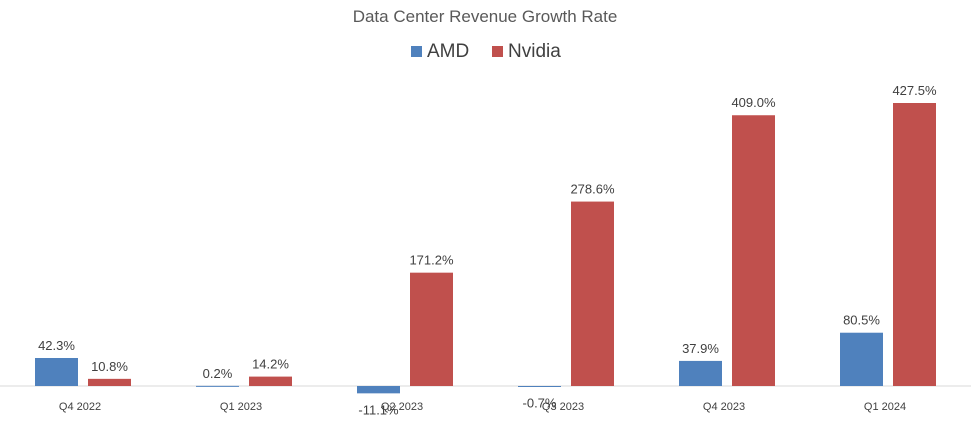 The height and width of the screenshot is (435, 971). What do you see at coordinates (753, 102) in the screenshot?
I see `data-label-nvidia-q4-2023: 409.0%` at bounding box center [753, 102].